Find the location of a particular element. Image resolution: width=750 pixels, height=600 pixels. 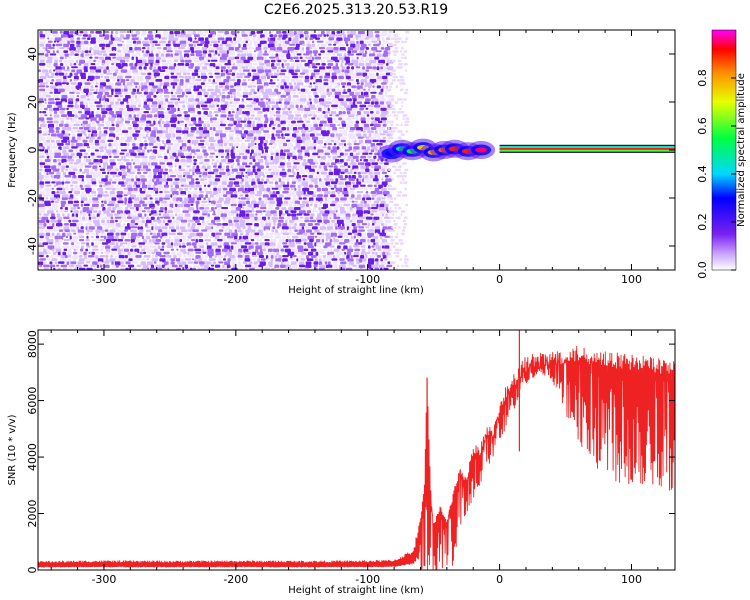

snr-x-tick-label: 0 is located at coordinates (499, 579).